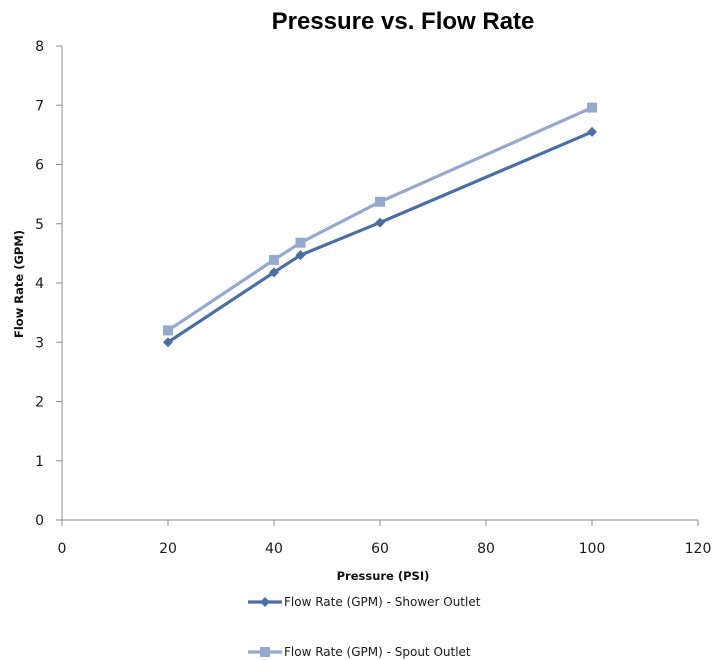 The image size is (716, 660). I want to click on legend-item-2: Flow Rate (GPM) - Spout Outlet, so click(359, 652).